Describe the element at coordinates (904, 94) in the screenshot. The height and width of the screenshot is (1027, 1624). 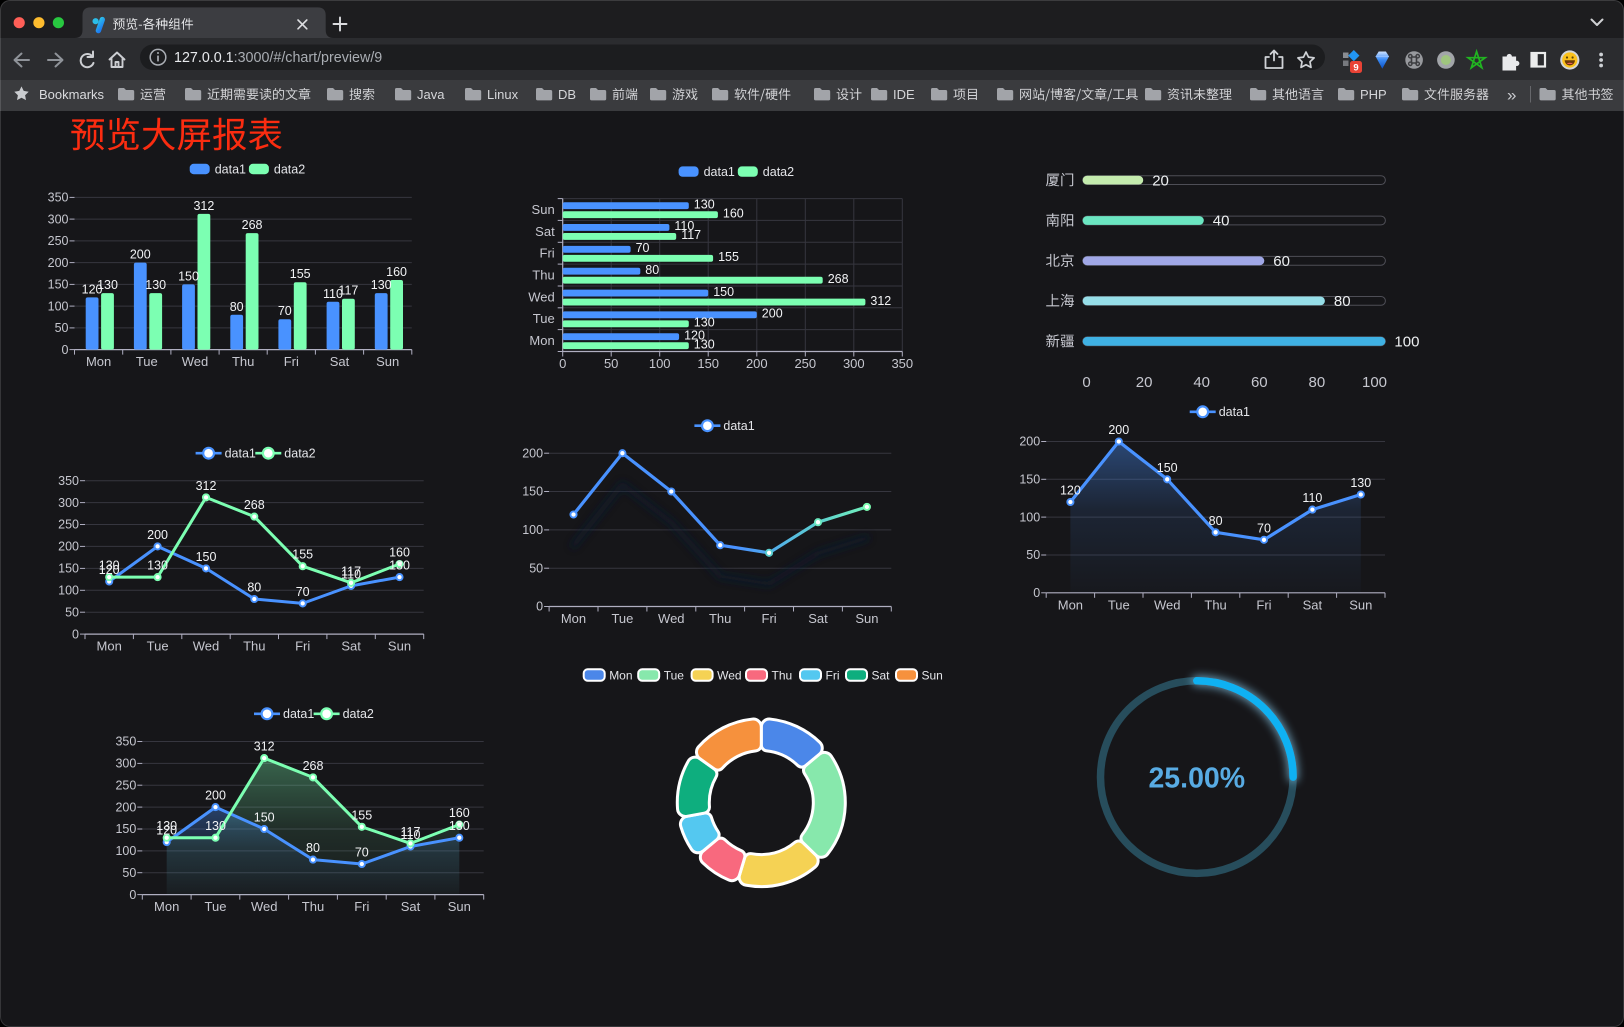
I see `svg-text: IDE` at that location.